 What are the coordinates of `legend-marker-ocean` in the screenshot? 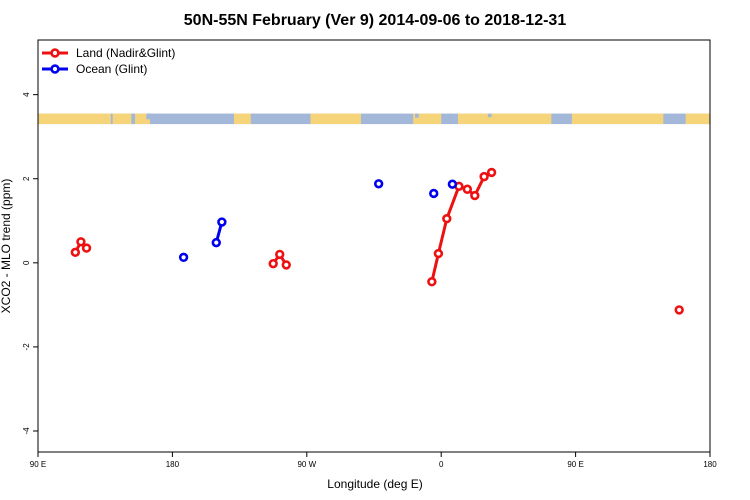 It's located at (55, 69).